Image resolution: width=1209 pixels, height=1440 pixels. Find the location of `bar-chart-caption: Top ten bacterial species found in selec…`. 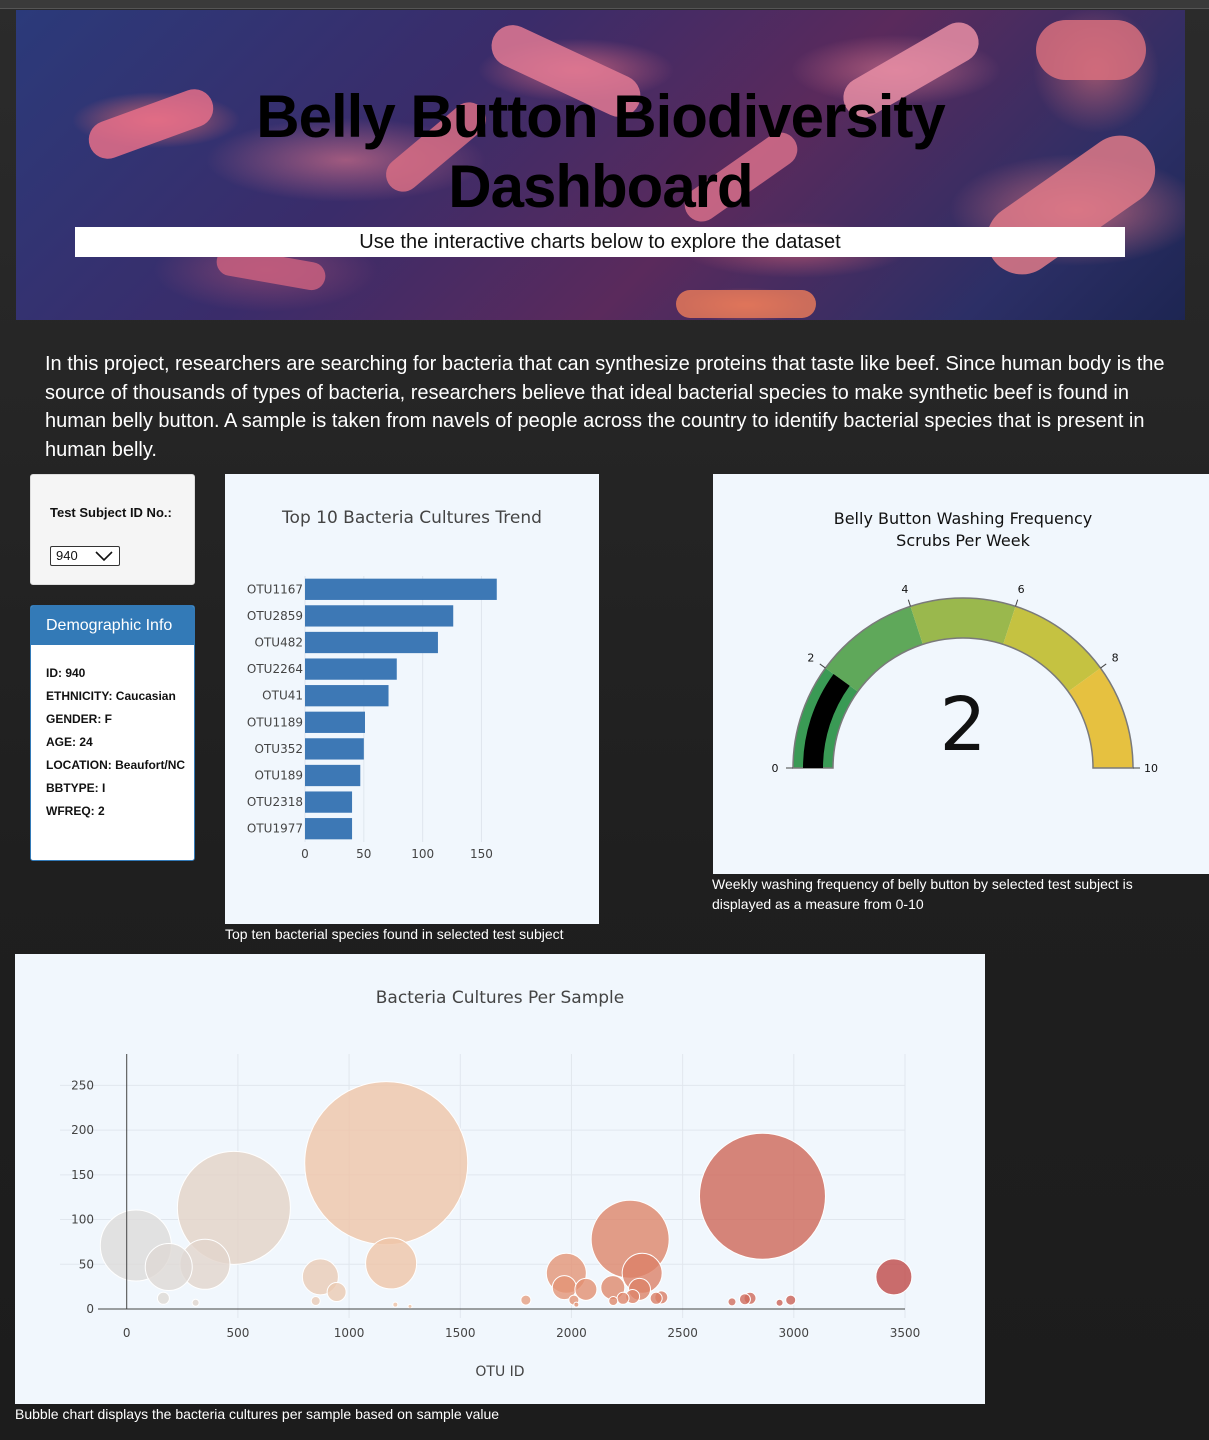

bar-chart-caption: Top ten bacterial species found in selec… is located at coordinates (394, 934).